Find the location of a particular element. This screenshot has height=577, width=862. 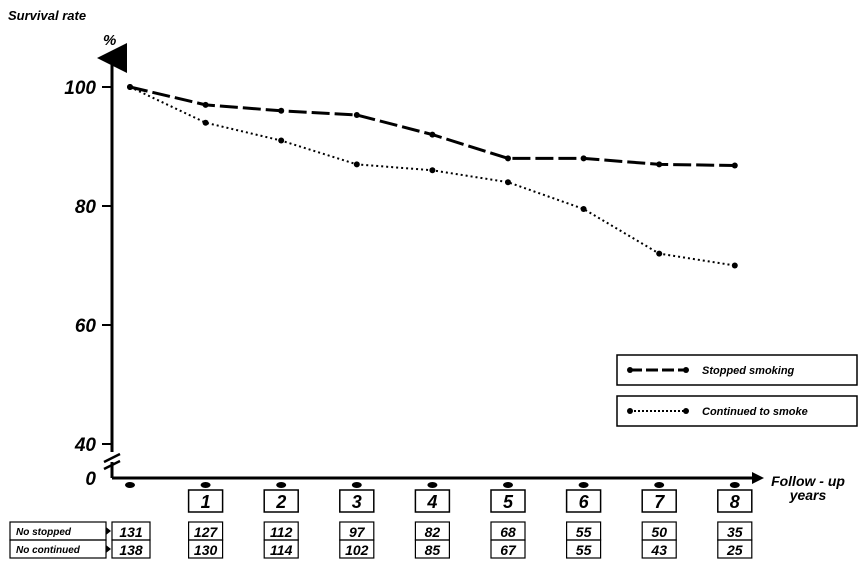

legend-item: Continued to smoke is located at coordinates (737, 411).